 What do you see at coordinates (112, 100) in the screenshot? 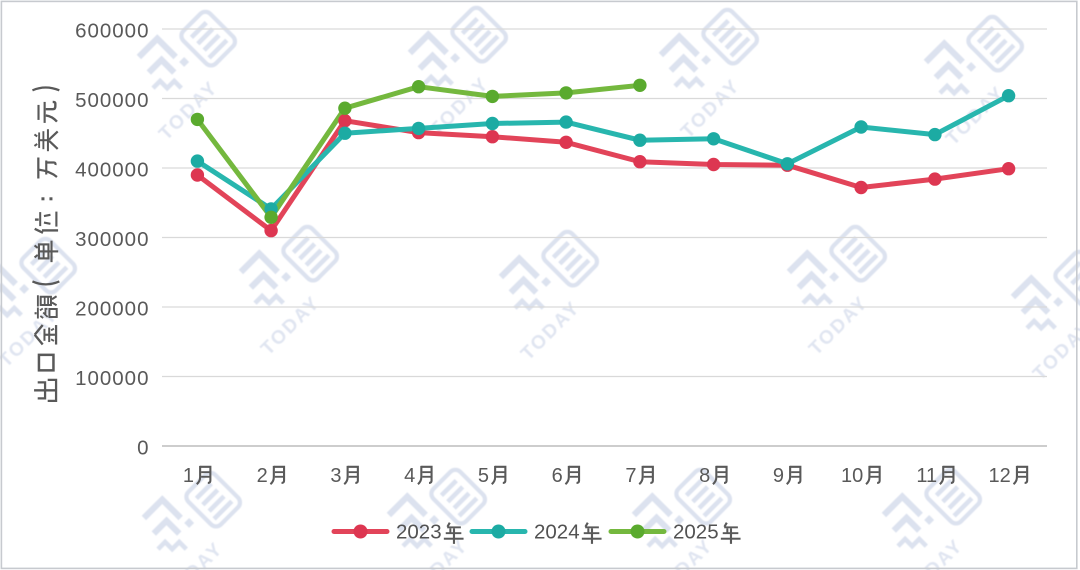
I see `svg-text: 500000` at bounding box center [112, 100].